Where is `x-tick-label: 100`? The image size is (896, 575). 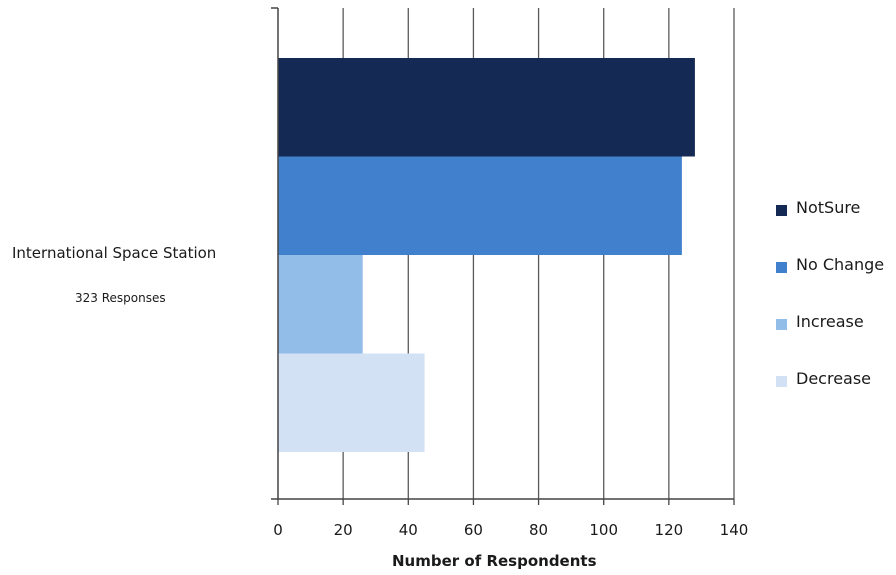 x-tick-label: 100 is located at coordinates (603, 530).